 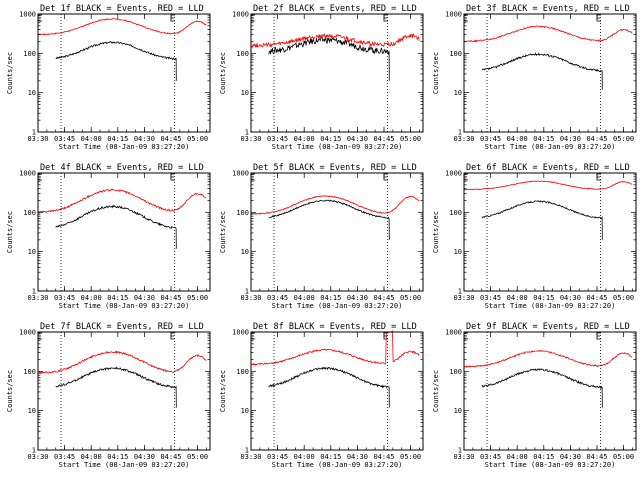 I want to click on panel-title: Det 7f BLACK = Events, RED = LLD, so click(x=122, y=327).